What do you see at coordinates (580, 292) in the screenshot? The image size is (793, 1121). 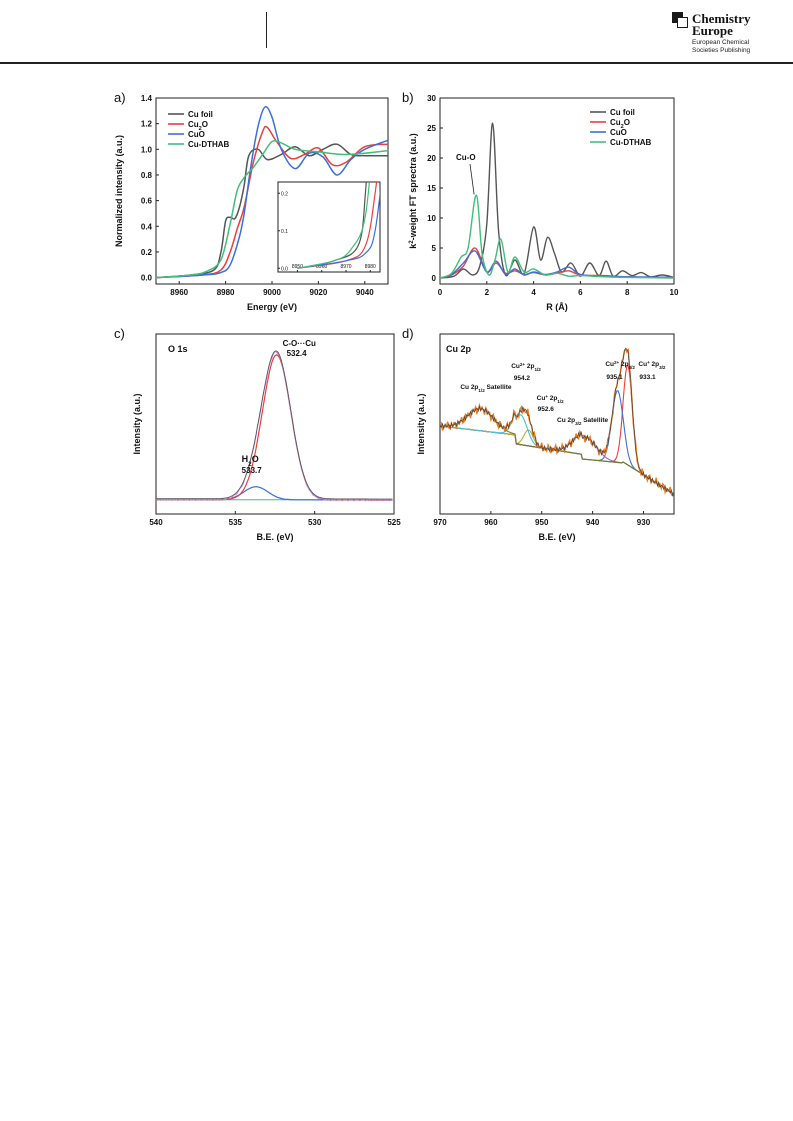 I see `x-tick-label: 6` at bounding box center [580, 292].